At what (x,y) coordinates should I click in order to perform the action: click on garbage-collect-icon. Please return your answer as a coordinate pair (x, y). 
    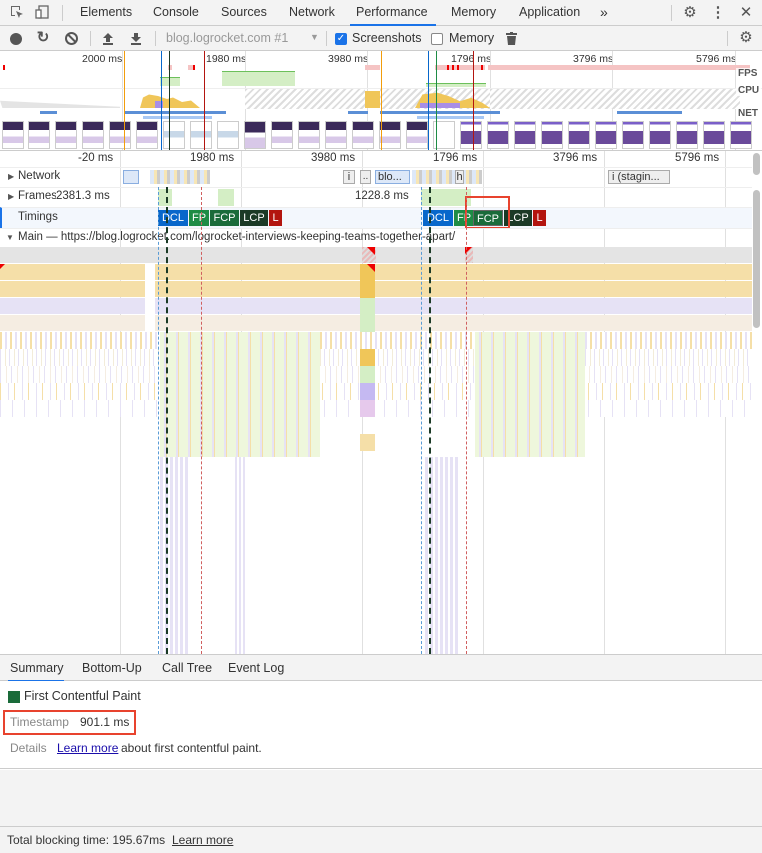
    Looking at the image, I should click on (511, 40).